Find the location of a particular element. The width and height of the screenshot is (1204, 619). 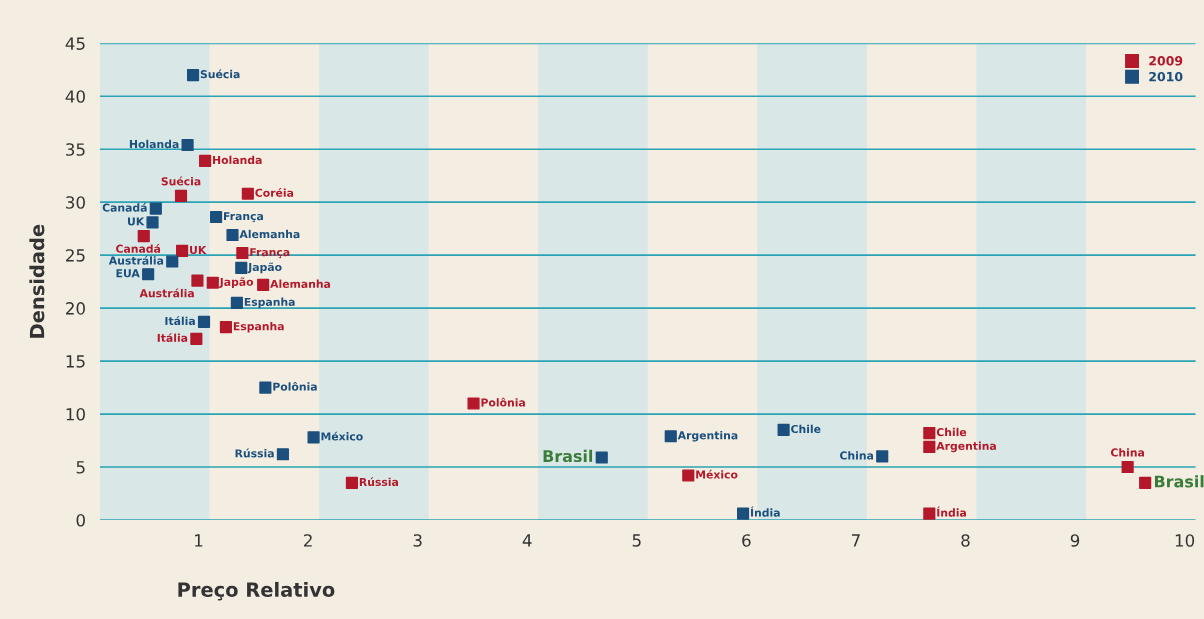

x-tick-label: 4 is located at coordinates (527, 540).